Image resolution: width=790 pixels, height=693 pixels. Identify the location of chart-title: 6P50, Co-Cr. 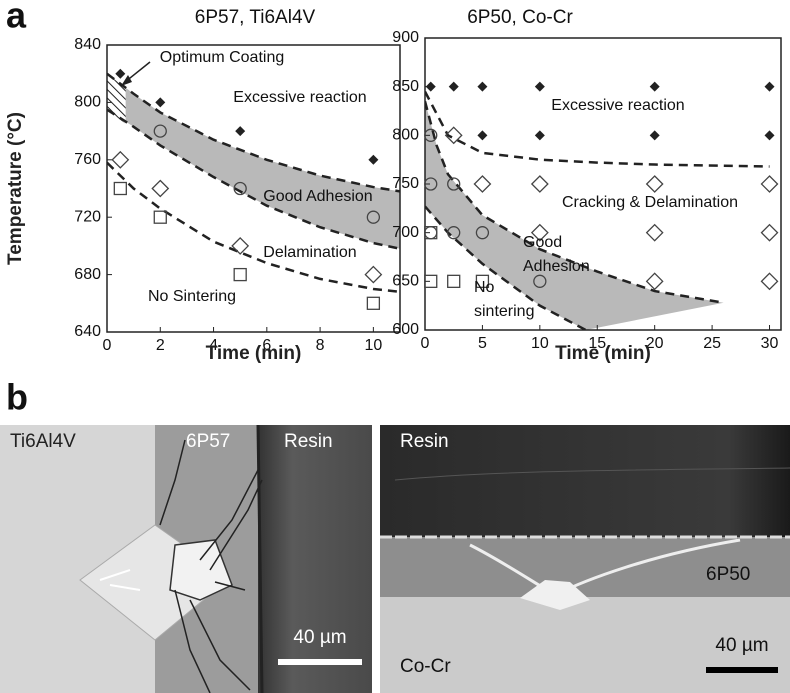
(520, 17).